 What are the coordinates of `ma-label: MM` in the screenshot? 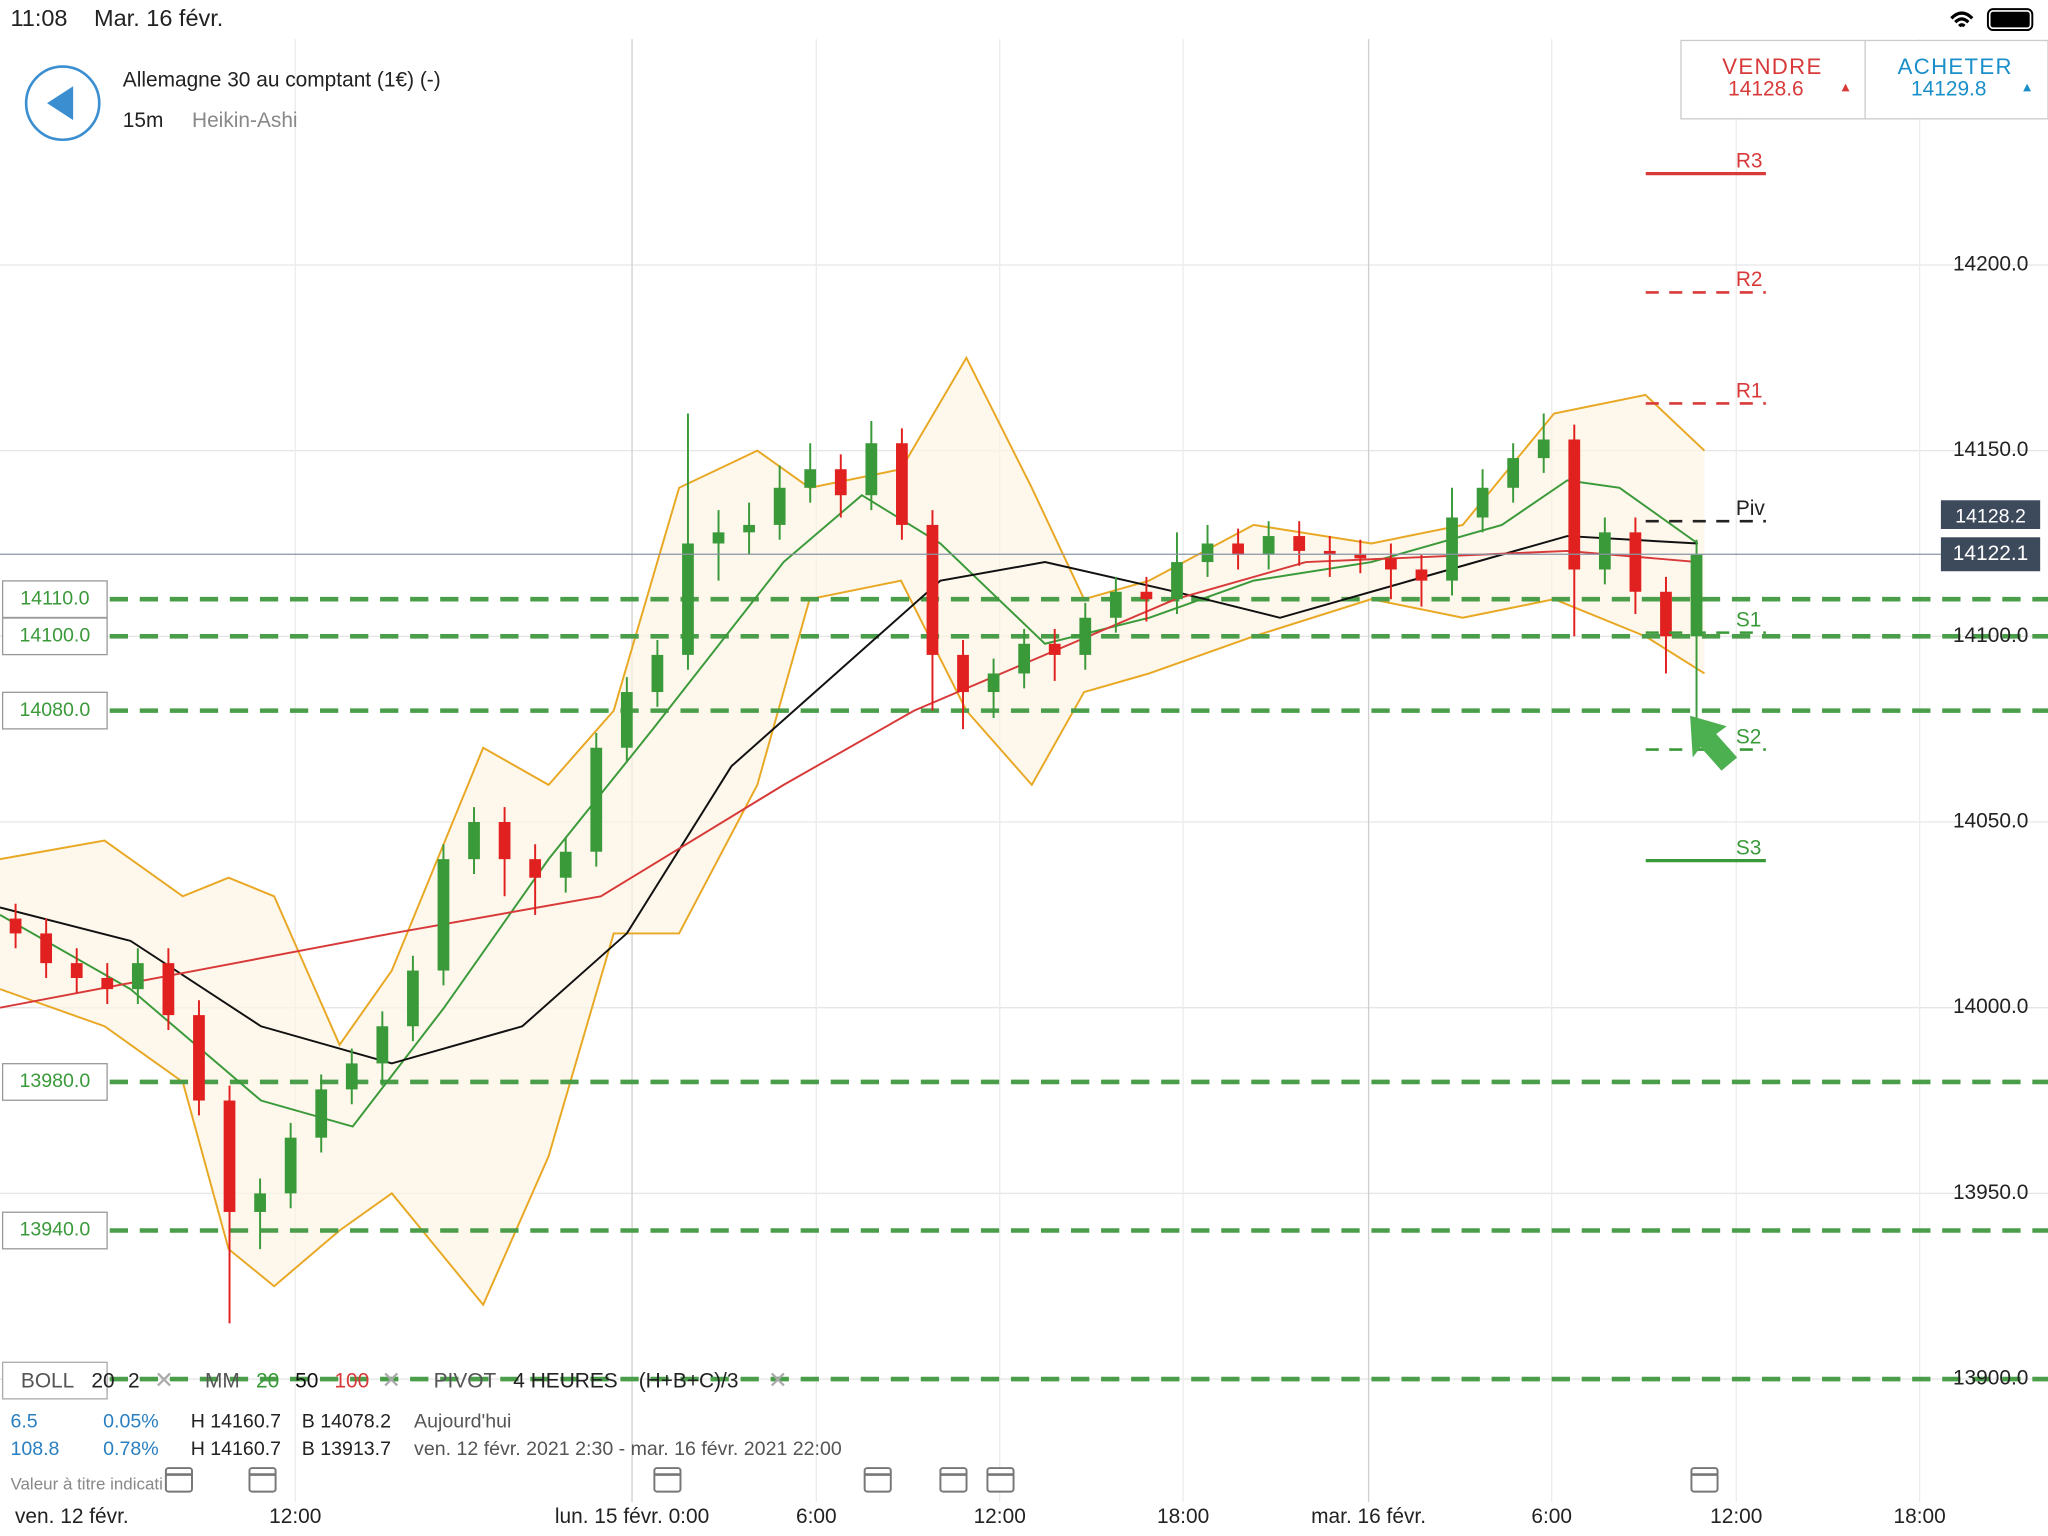 It's located at (222, 1380).